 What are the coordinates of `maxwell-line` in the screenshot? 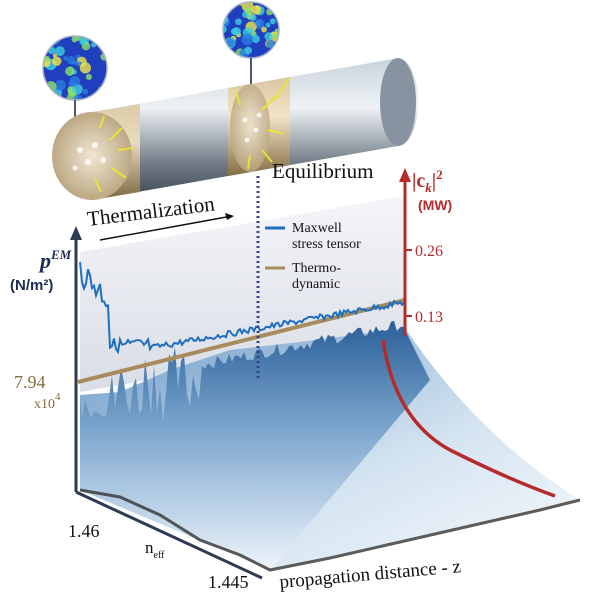 It's located at (242, 308).